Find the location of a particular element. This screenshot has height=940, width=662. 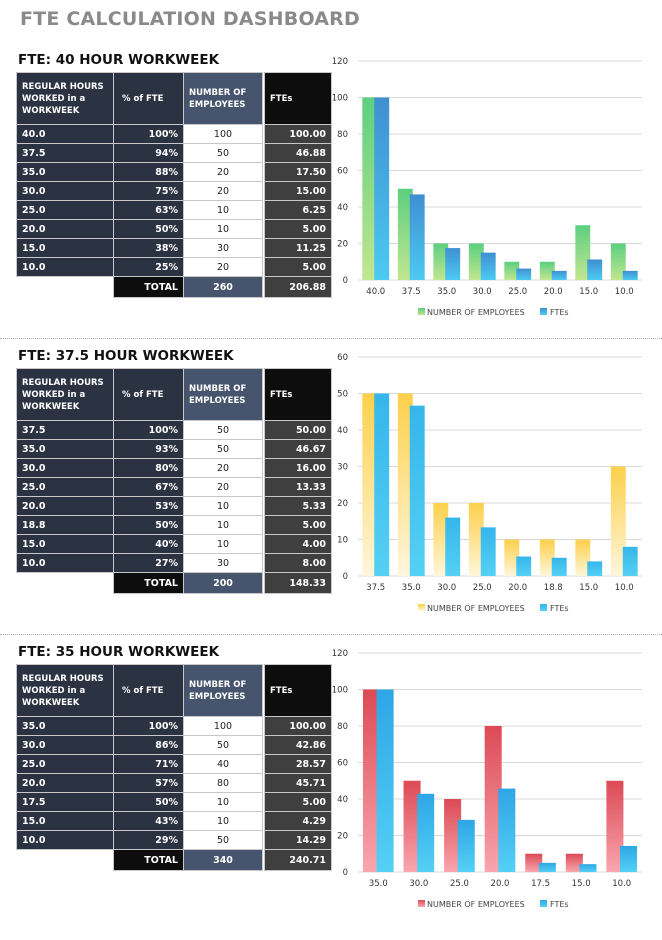

total-row: TOTAL 200 148.33 is located at coordinates (174, 583).